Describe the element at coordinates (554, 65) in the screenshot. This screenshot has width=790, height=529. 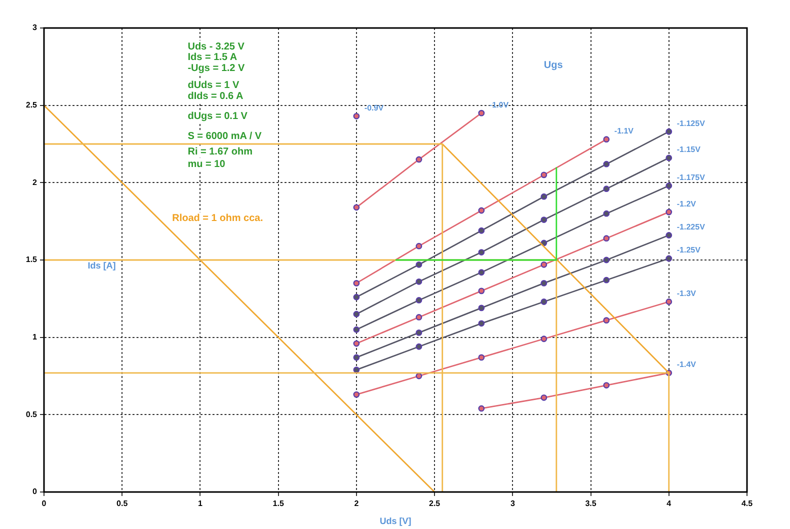
I see `annotation: Ugs` at that location.